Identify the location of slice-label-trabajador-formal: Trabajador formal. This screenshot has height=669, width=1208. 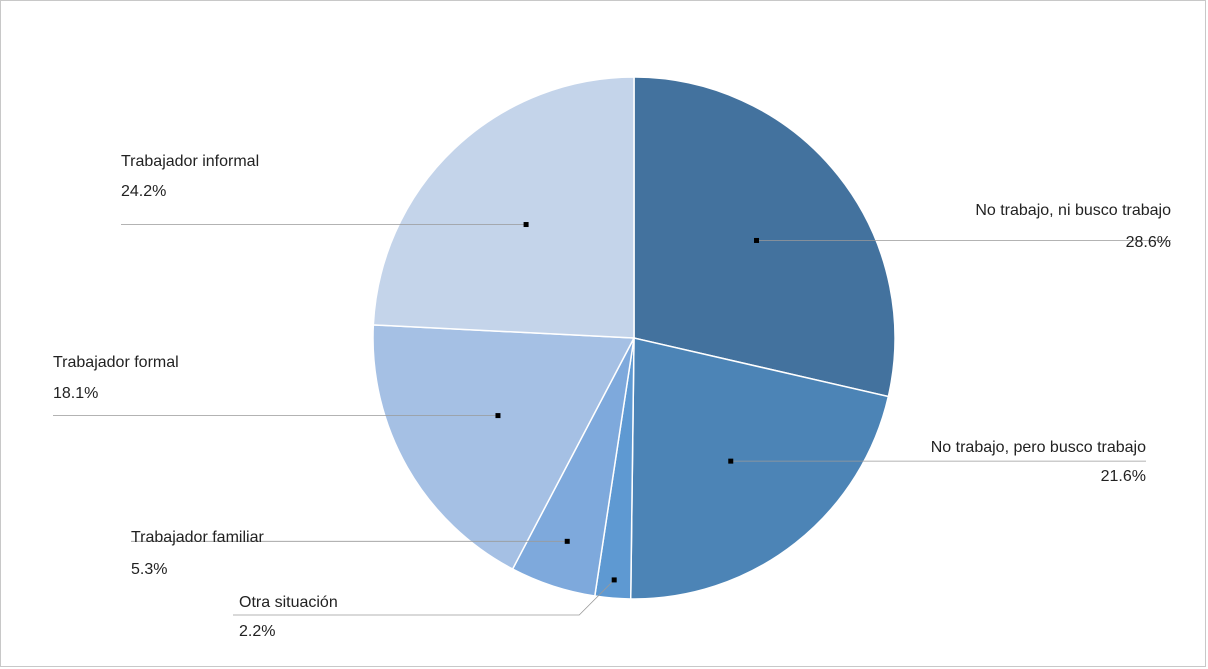
(116, 362).